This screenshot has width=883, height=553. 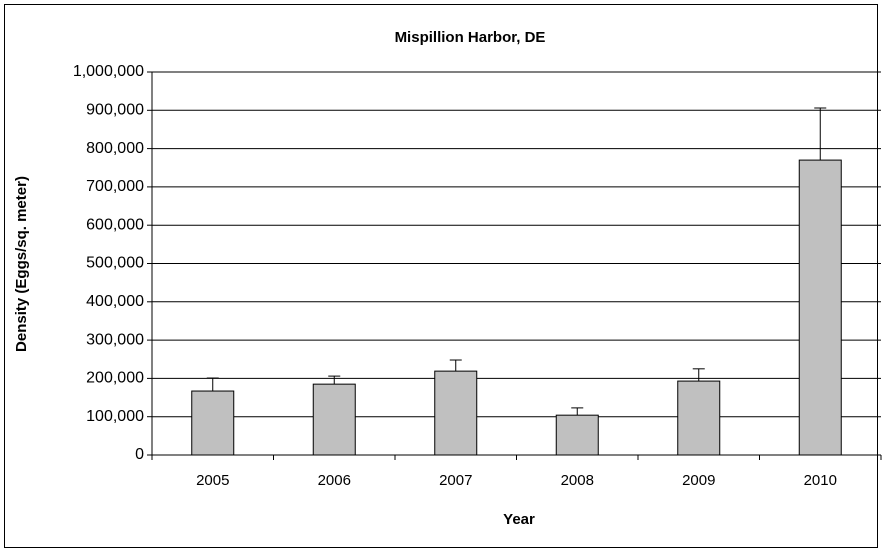 I want to click on y-axis-label: Density (Eggs/sq. meter), so click(x=21, y=264).